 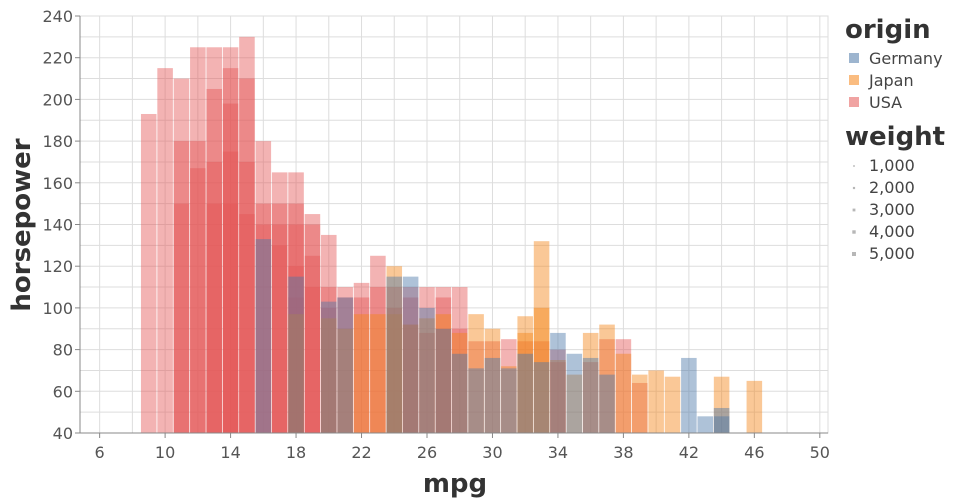 I want to click on y-tick-label: 80, so click(x=63, y=350).